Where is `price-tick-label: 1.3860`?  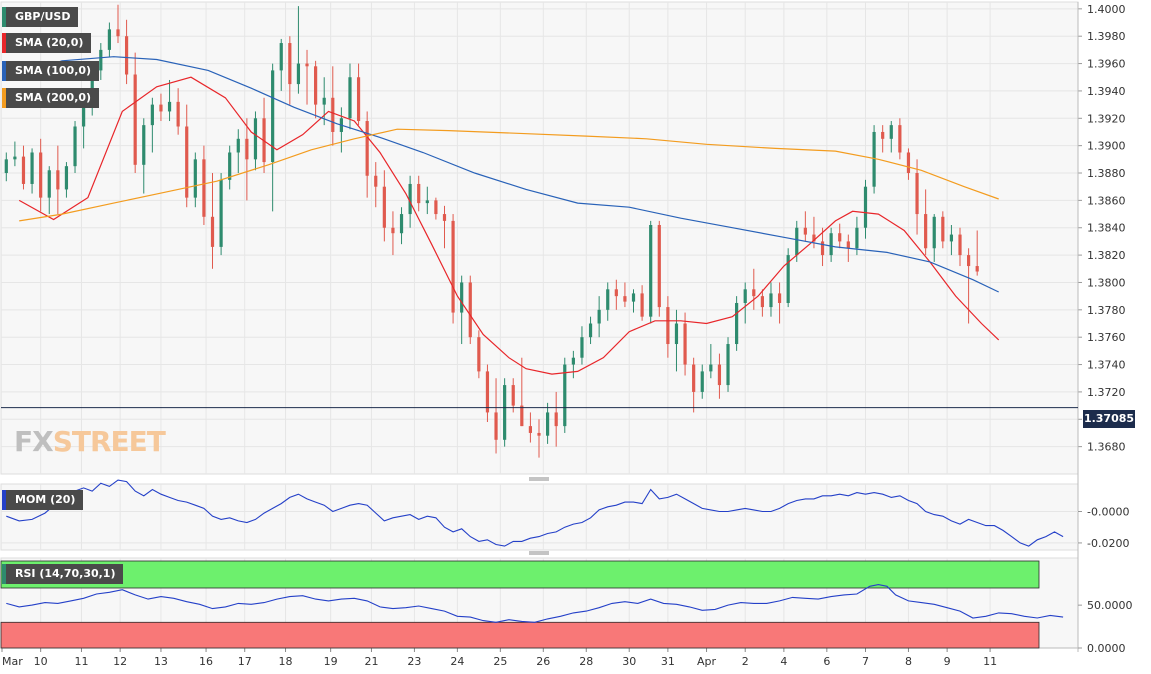 price-tick-label: 1.3860 is located at coordinates (1106, 200).